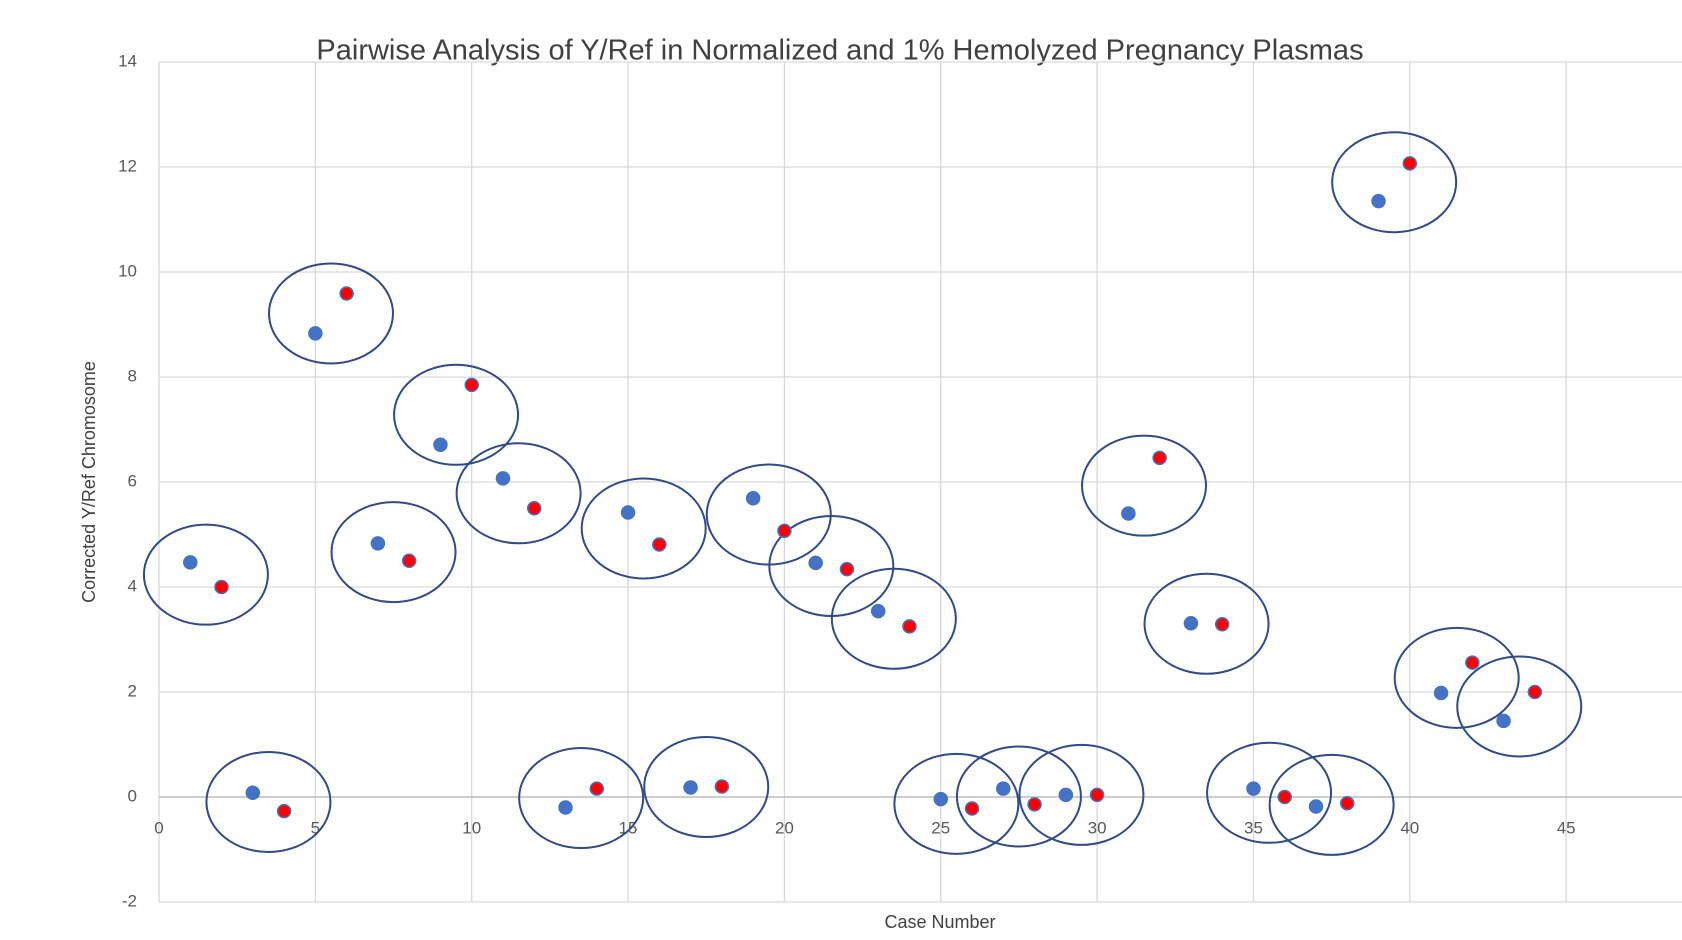  What do you see at coordinates (129, 900) in the screenshot?
I see `y-tick-label: -2` at bounding box center [129, 900].